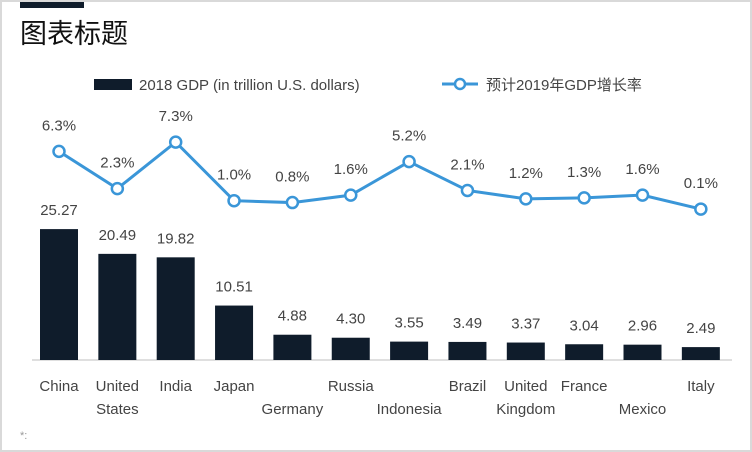 The height and width of the screenshot is (452, 752). I want to click on growth-value-label: 2.3%, so click(117, 163).